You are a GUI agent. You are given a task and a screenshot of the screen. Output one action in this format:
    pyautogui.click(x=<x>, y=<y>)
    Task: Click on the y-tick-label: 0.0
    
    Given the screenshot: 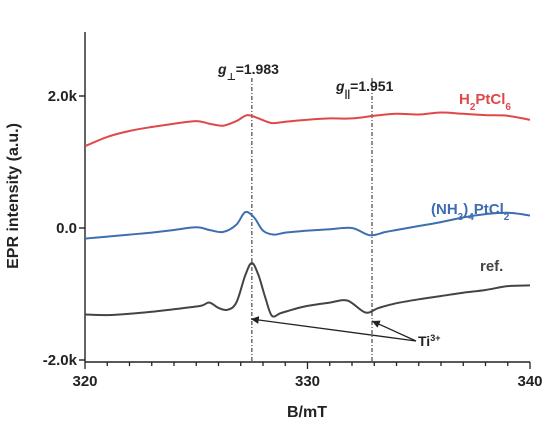 What is the action you would take?
    pyautogui.click(x=66, y=228)
    